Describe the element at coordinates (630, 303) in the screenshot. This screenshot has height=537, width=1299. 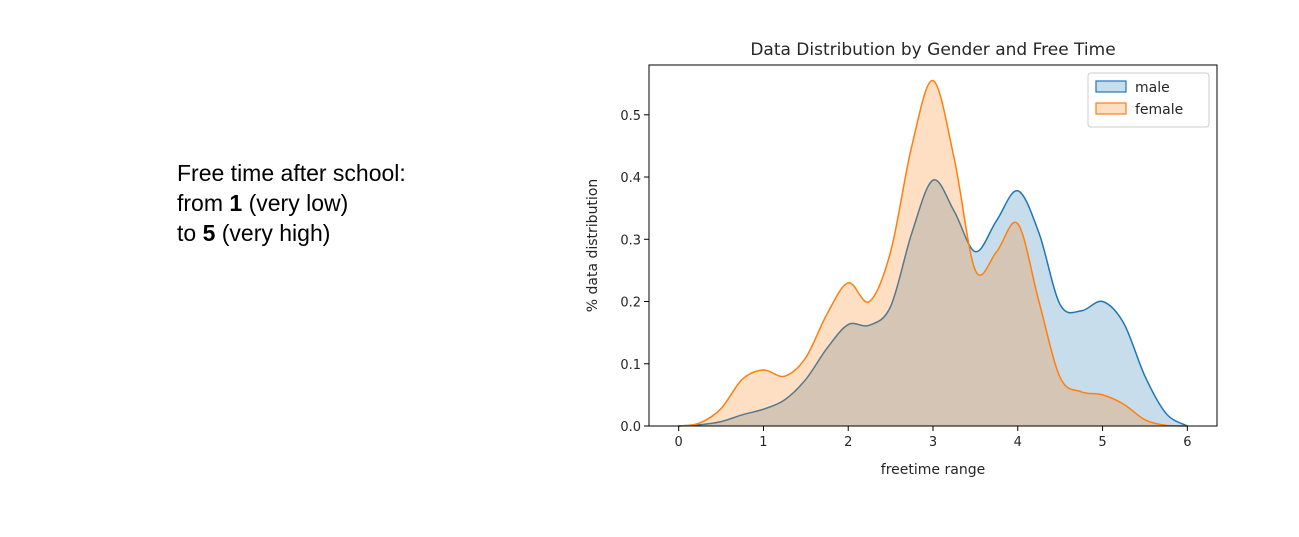
I see `y-tick-label: 0.2` at that location.